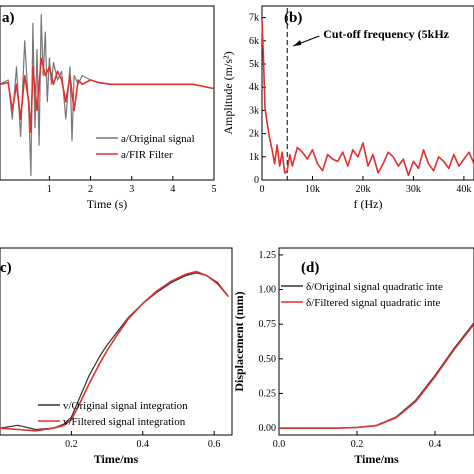  What do you see at coordinates (239, 341) in the screenshot?
I see `y-axis-label: Displacement (mm)` at bounding box center [239, 341].